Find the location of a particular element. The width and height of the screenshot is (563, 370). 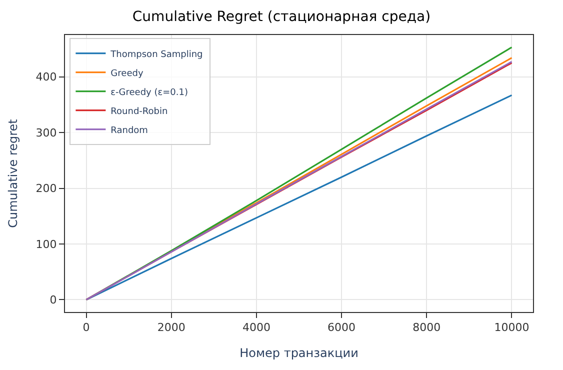

x-tick-label: 10000 is located at coordinates (512, 327).